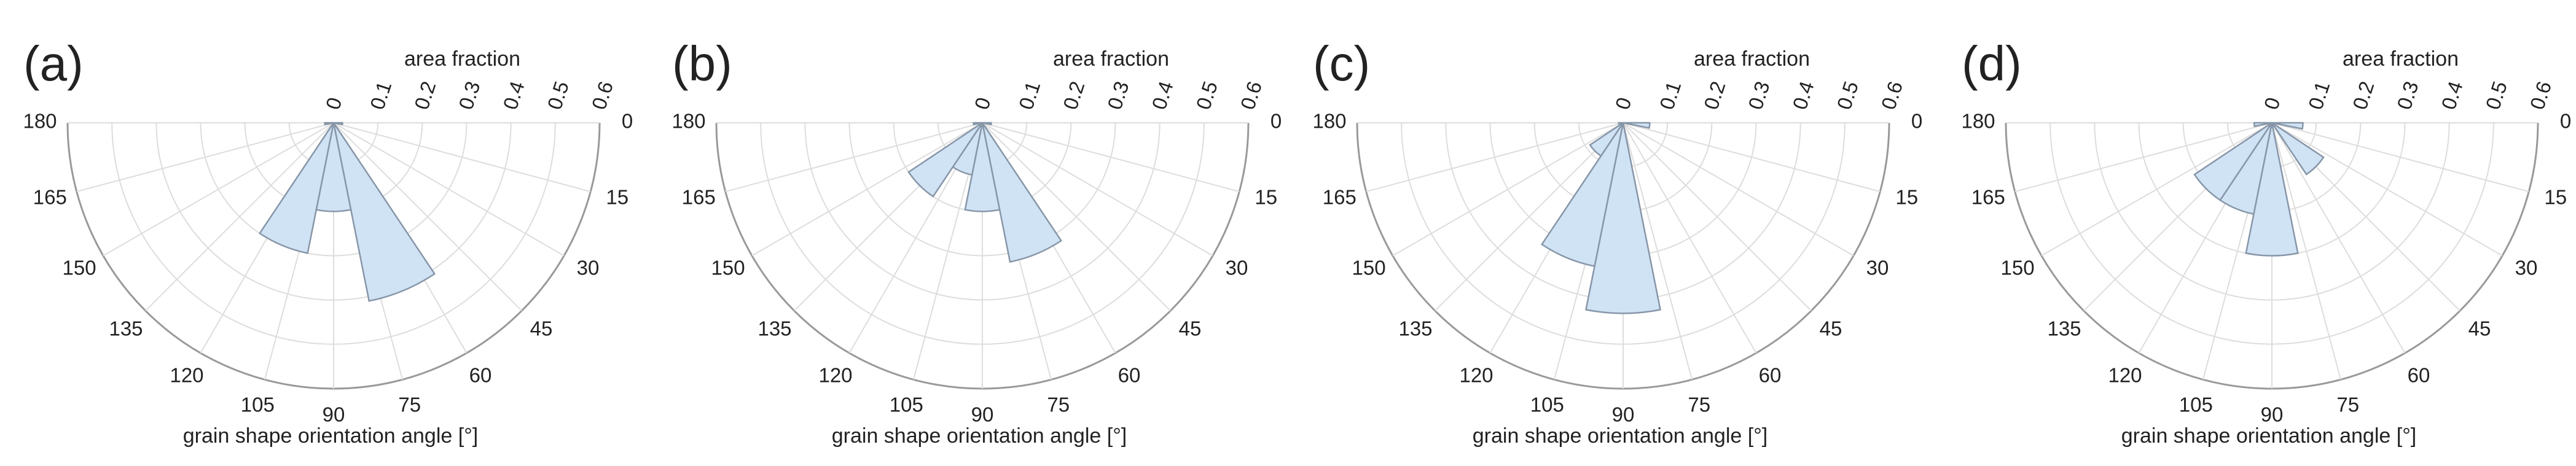 The height and width of the screenshot is (466, 2576). I want to click on r-tick-label: 0.2, so click(425, 95).